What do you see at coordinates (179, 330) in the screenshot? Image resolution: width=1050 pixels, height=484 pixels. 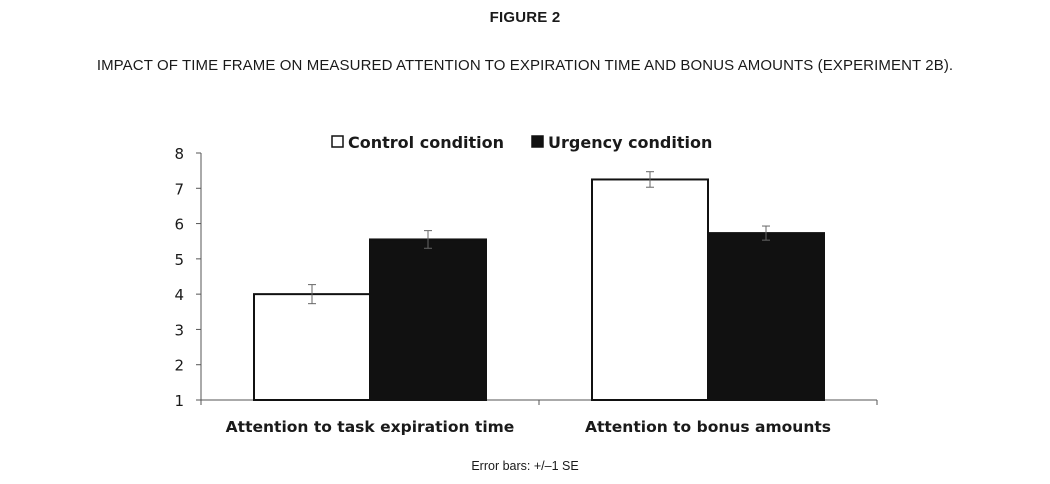 I see `y-tick-label: 3` at bounding box center [179, 330].